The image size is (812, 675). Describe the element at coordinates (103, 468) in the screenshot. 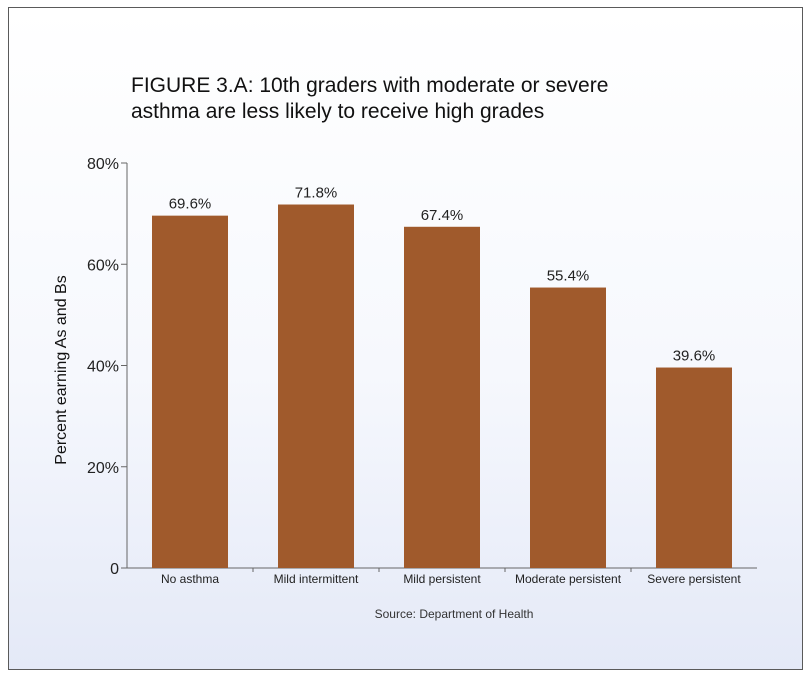

I see `y-tick-label: 20%` at that location.